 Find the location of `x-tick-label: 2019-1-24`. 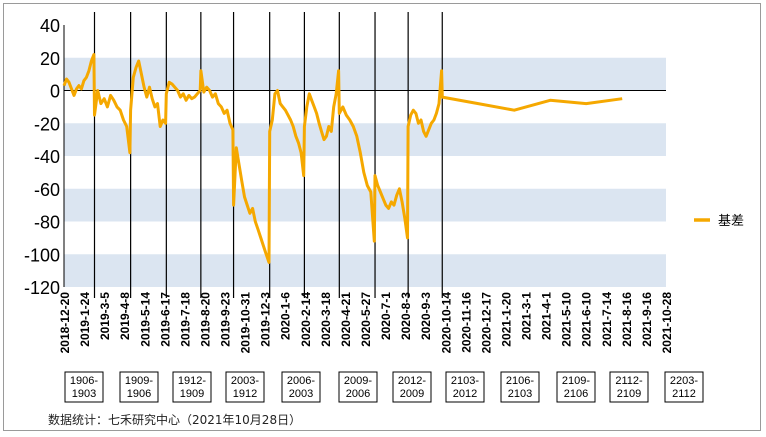

x-tick-label: 2019-1-24 is located at coordinates (85, 319).